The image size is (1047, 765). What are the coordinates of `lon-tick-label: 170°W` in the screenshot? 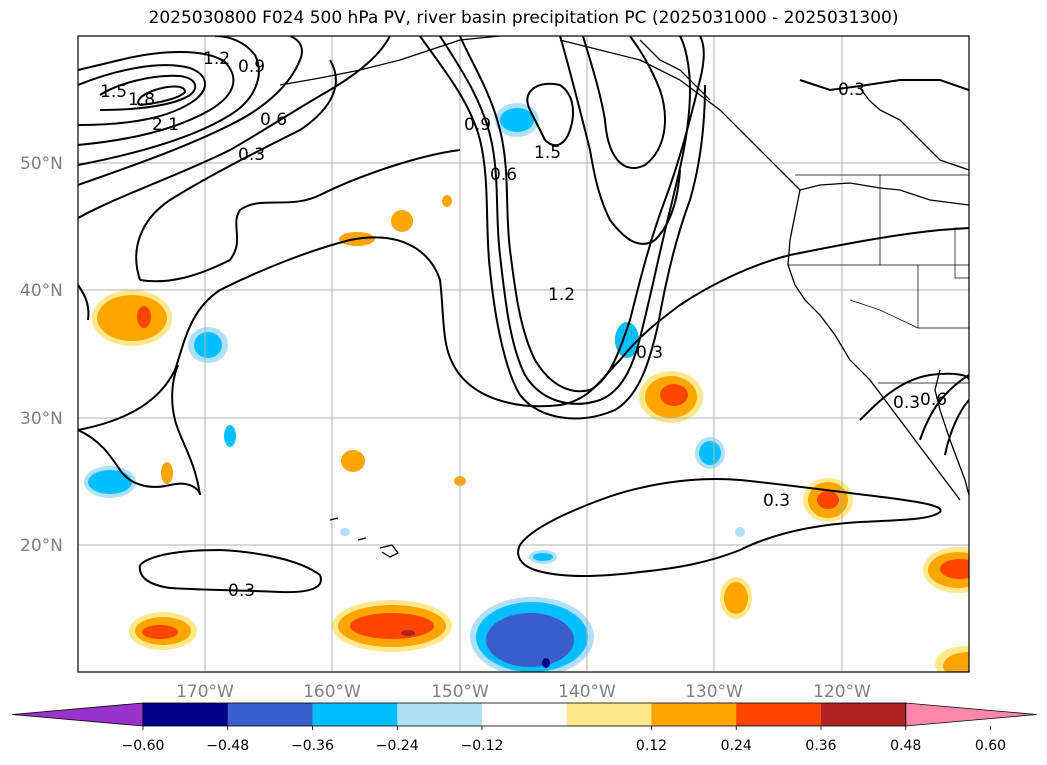 It's located at (205, 692).